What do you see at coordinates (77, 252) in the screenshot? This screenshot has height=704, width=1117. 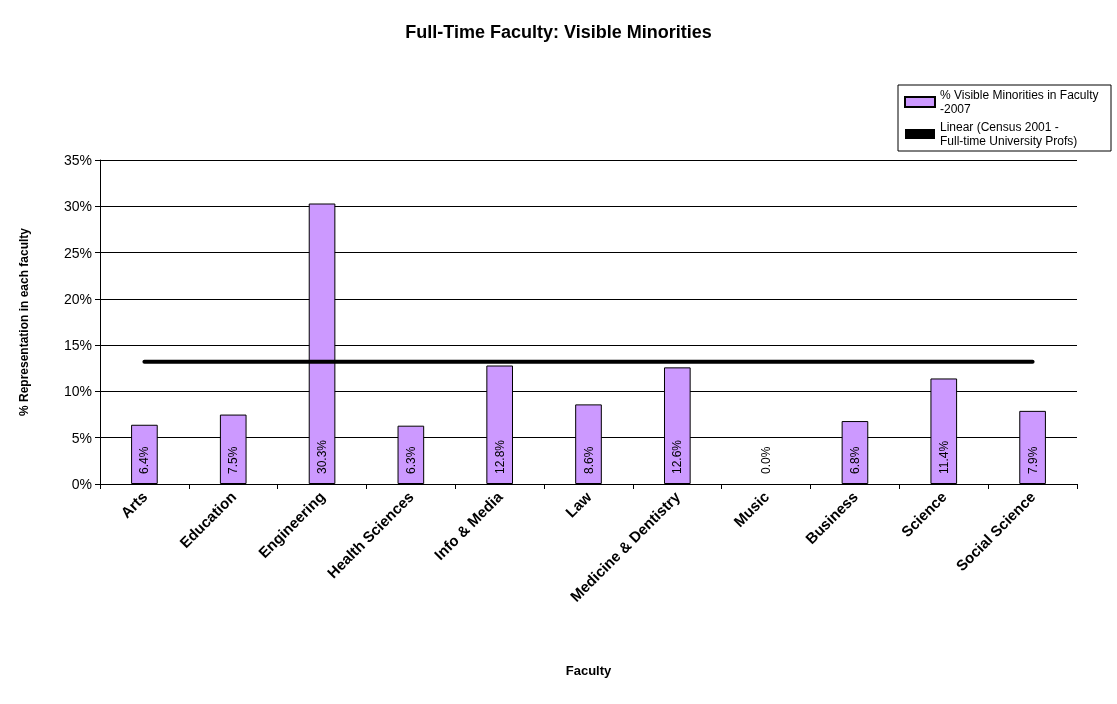 I see `y-tick-label: 25%` at bounding box center [77, 252].